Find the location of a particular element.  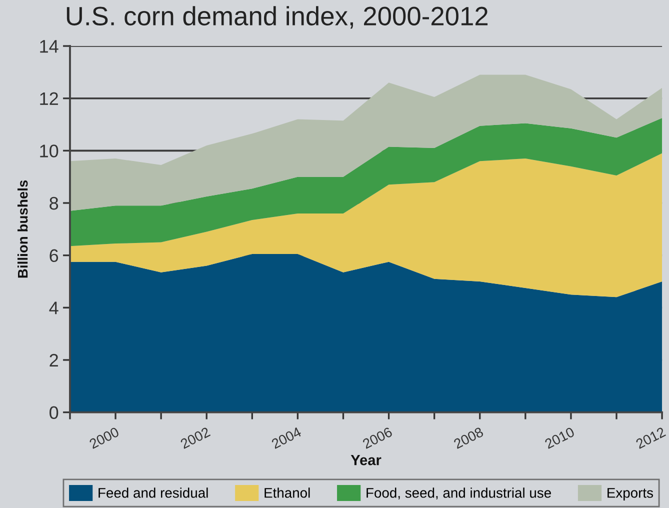

legend-label: Feed and residual is located at coordinates (153, 493).